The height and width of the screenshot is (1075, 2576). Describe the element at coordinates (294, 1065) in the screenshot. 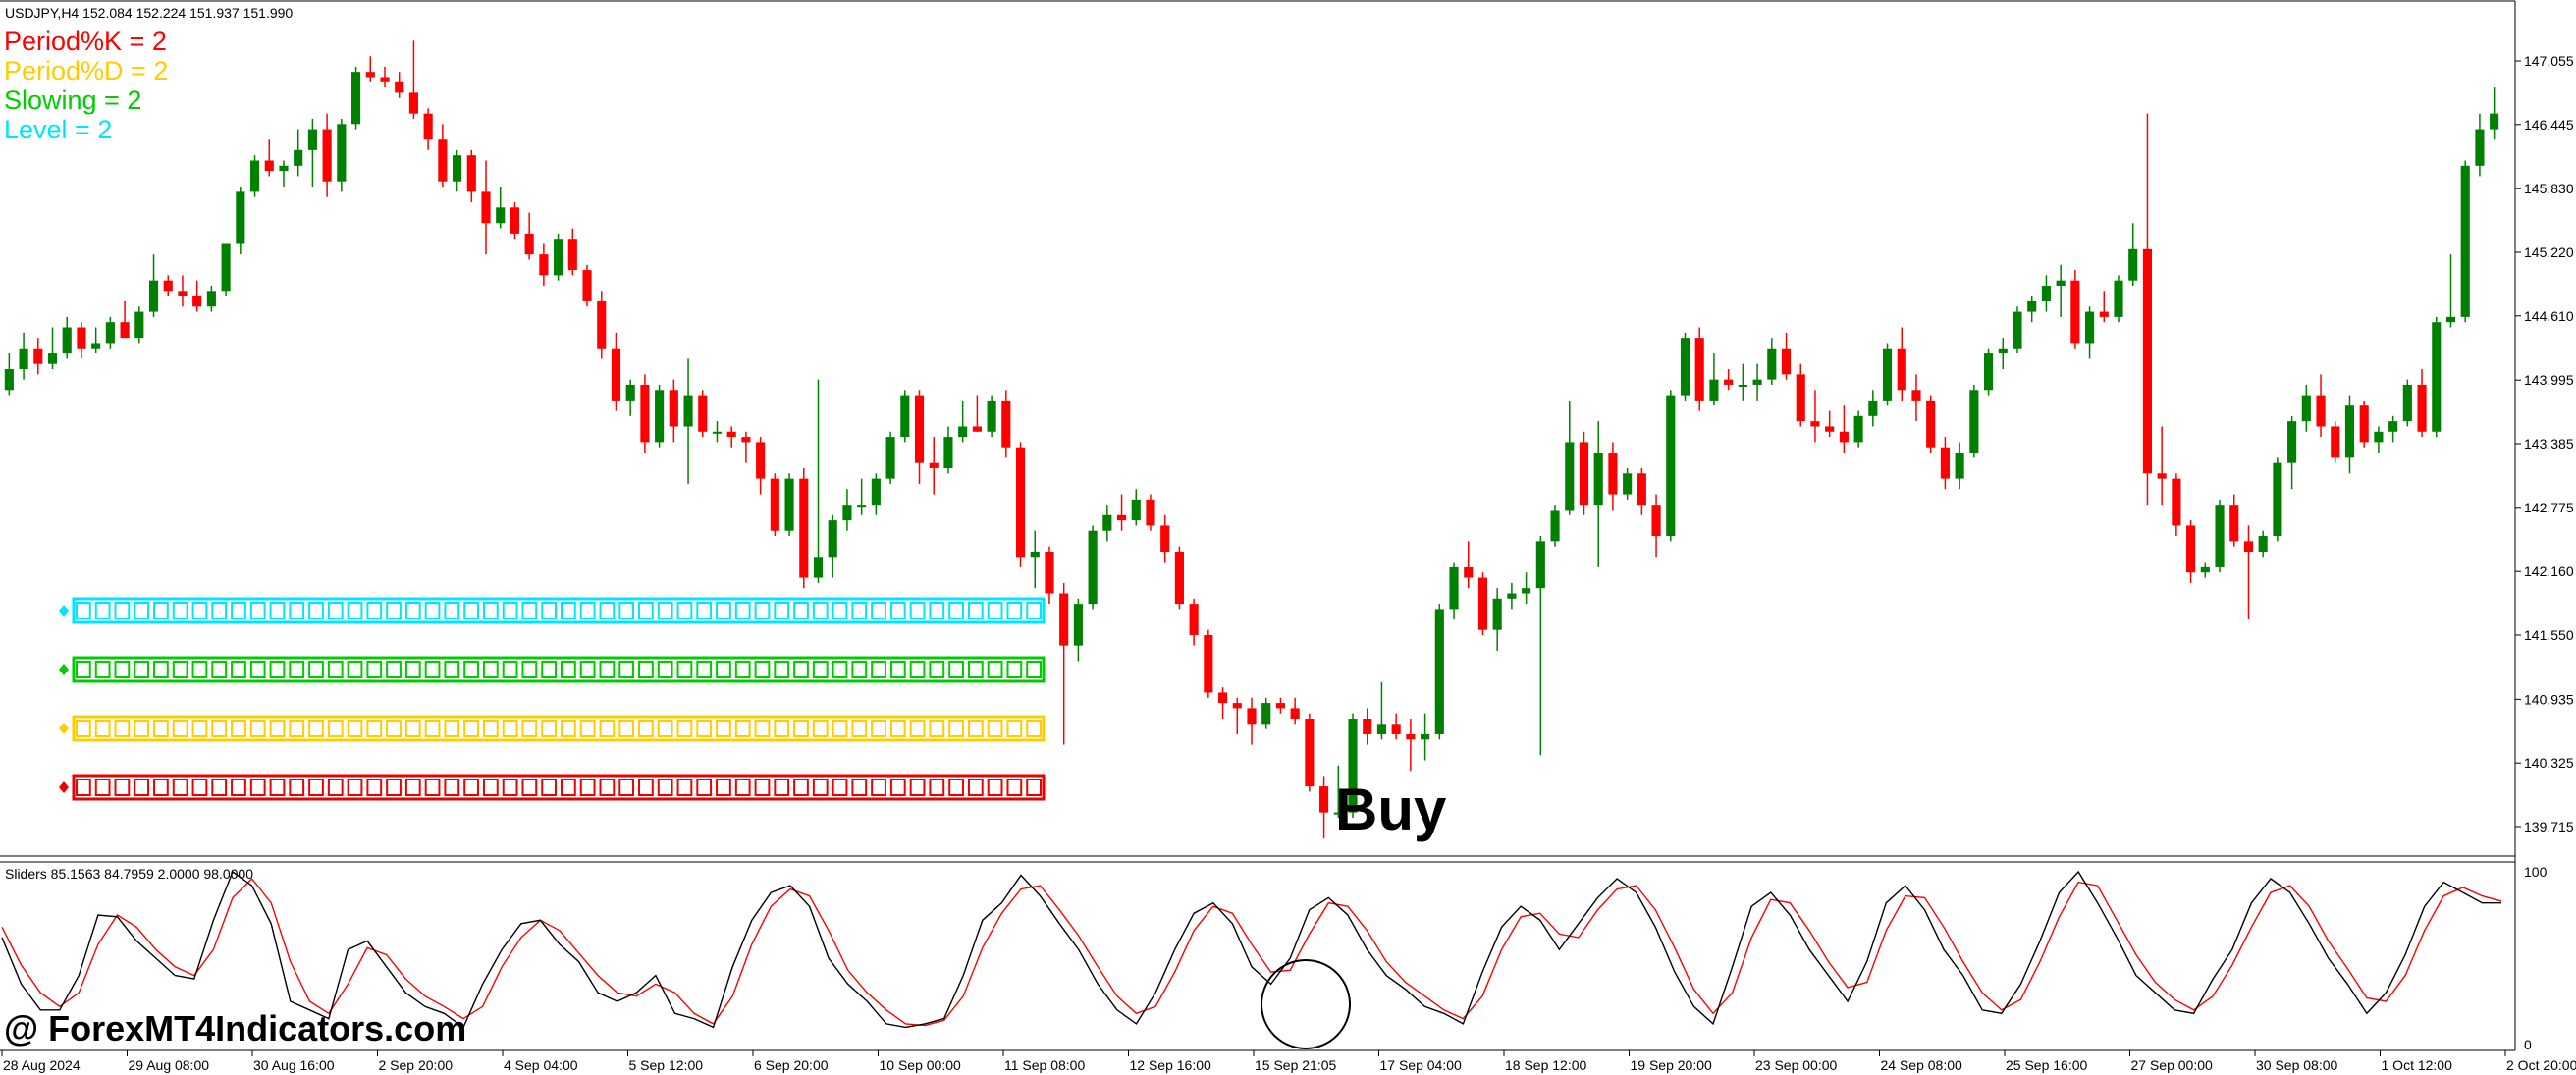

I see `time-tick-label: 30 Aug 16:00` at that location.